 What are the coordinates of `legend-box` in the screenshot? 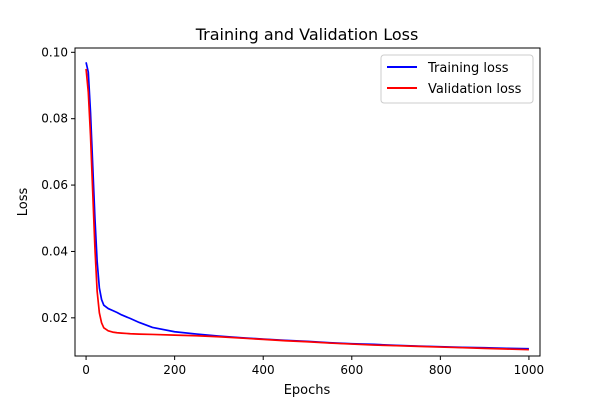 It's located at (457, 79).